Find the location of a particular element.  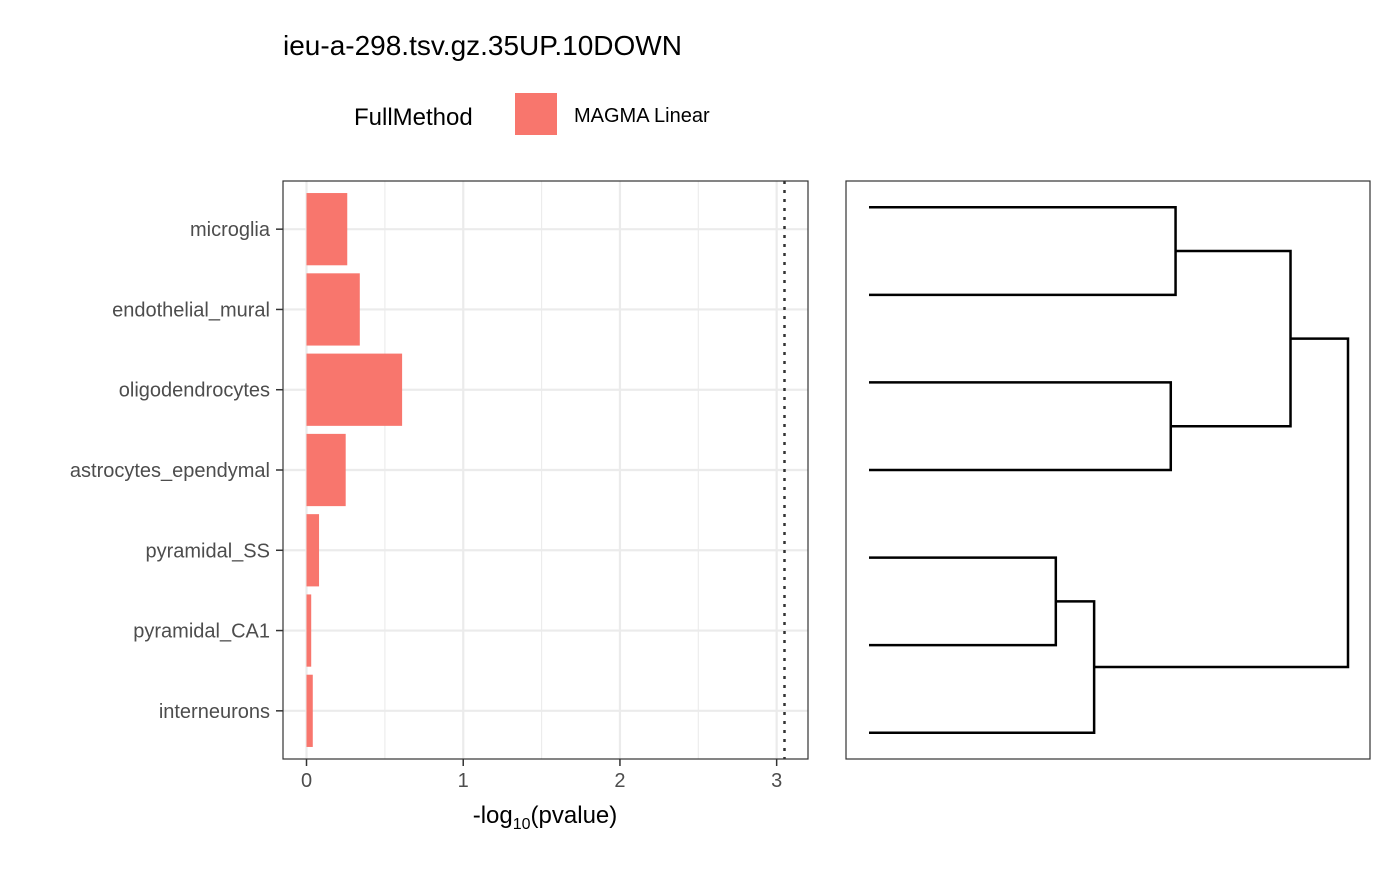

y-tick-label: oligodendrocytes is located at coordinates (194, 391).